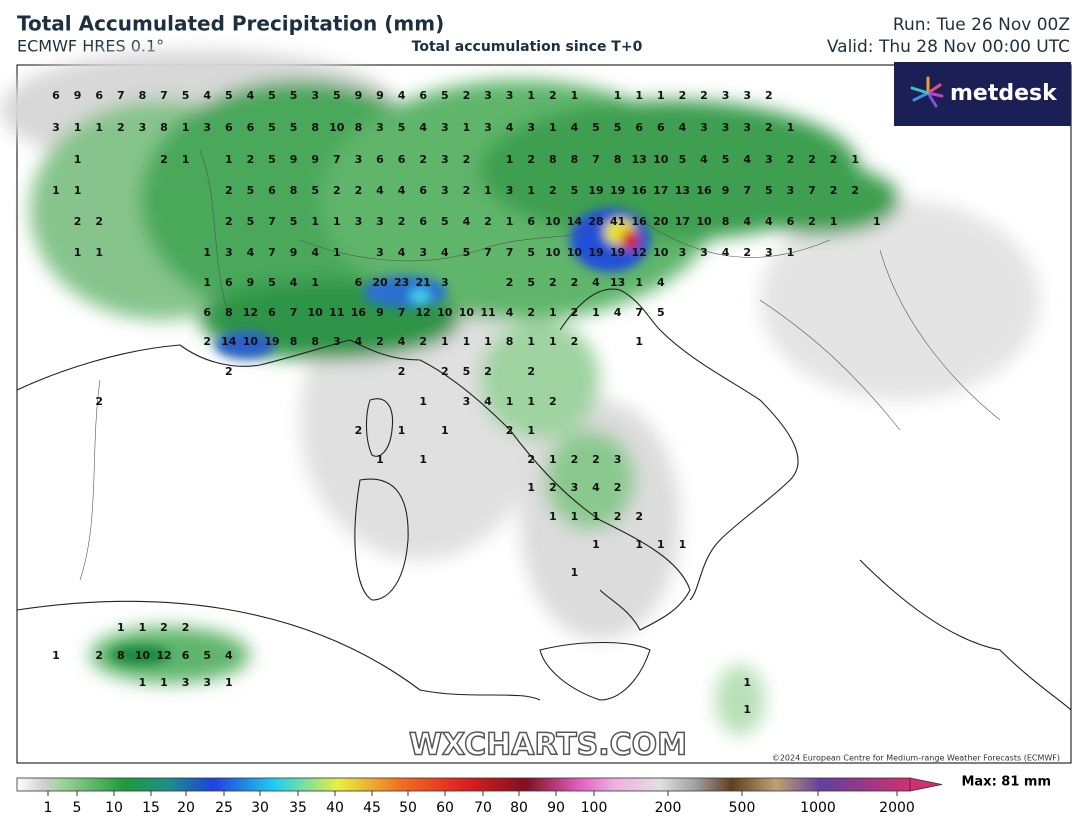  Describe the element at coordinates (260, 808) in the screenshot. I see `colorbar-label: 30` at that location.